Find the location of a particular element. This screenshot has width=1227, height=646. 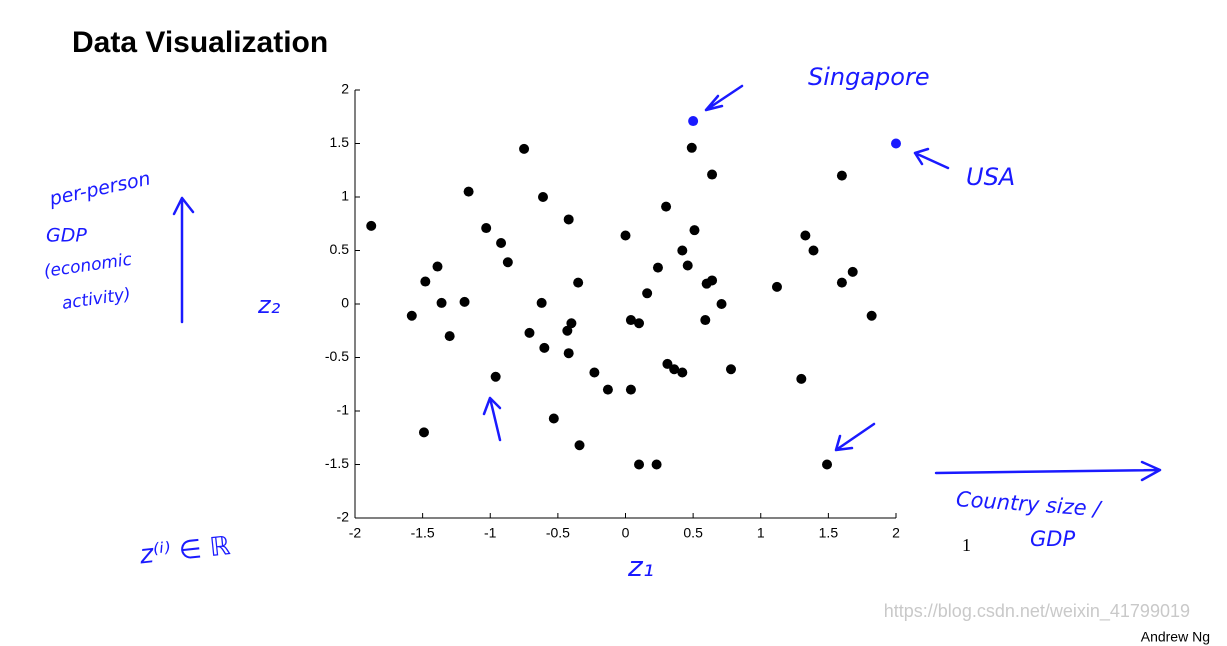

y-tick-label: -2 is located at coordinates (343, 517).